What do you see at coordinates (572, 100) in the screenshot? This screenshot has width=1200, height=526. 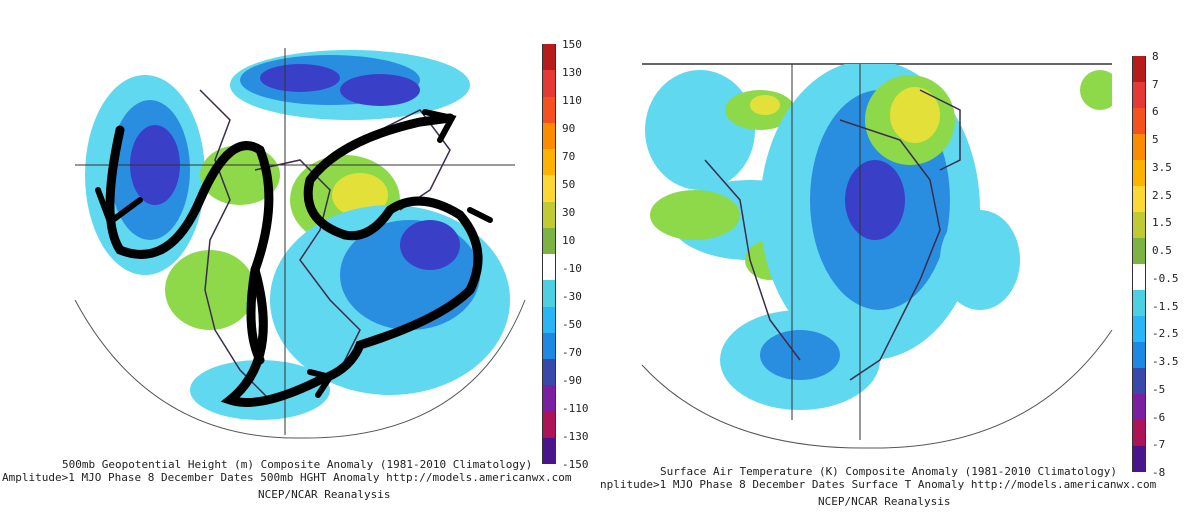 I see `colorbar-tick-label: 110` at bounding box center [572, 100].